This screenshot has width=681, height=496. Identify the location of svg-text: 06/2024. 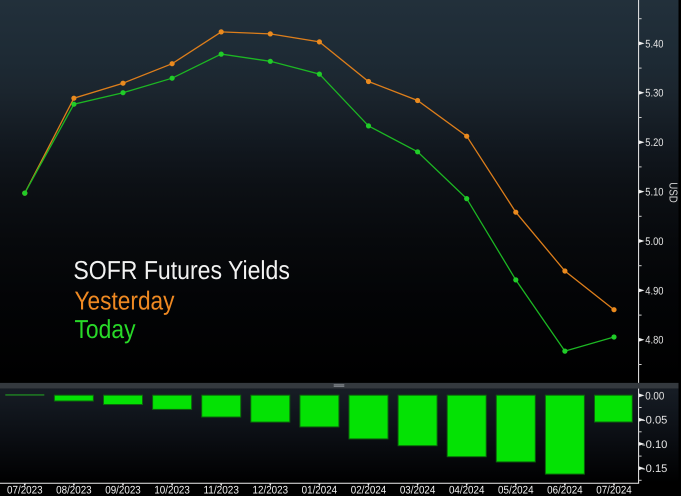
(565, 490).